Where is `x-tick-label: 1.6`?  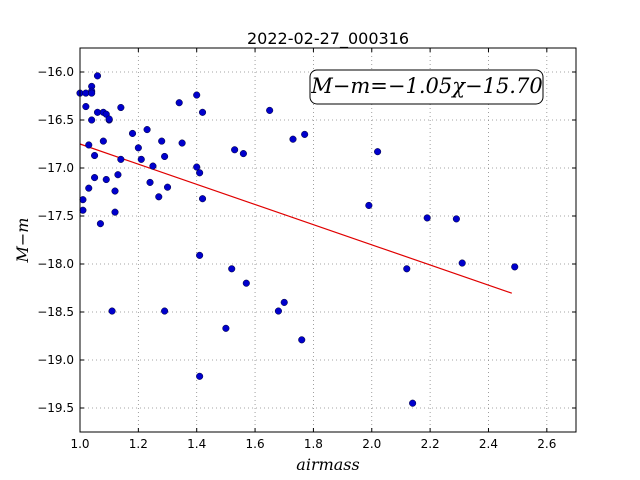 x-tick-label: 1.6 is located at coordinates (255, 444).